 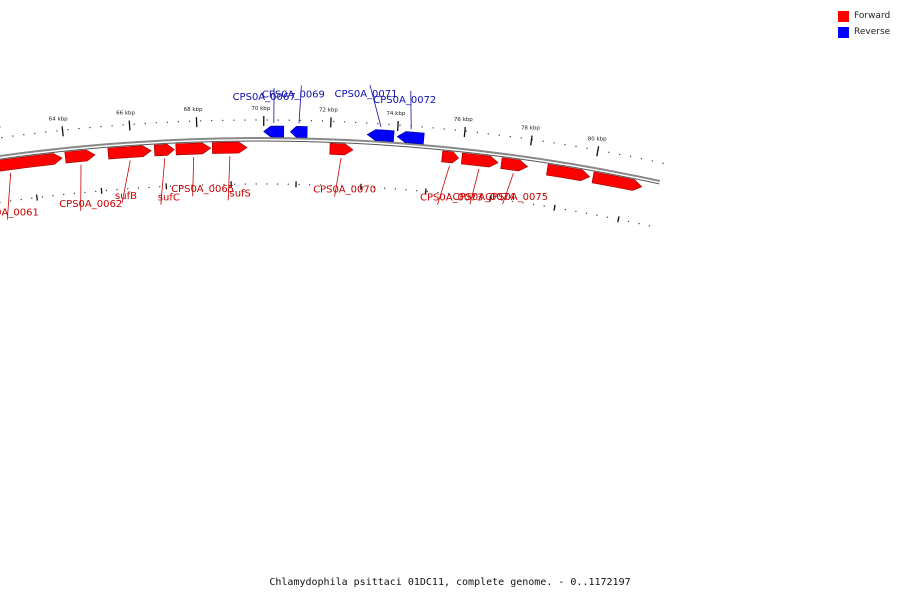 I want to click on tick-label: 70 kbp, so click(x=260, y=109).